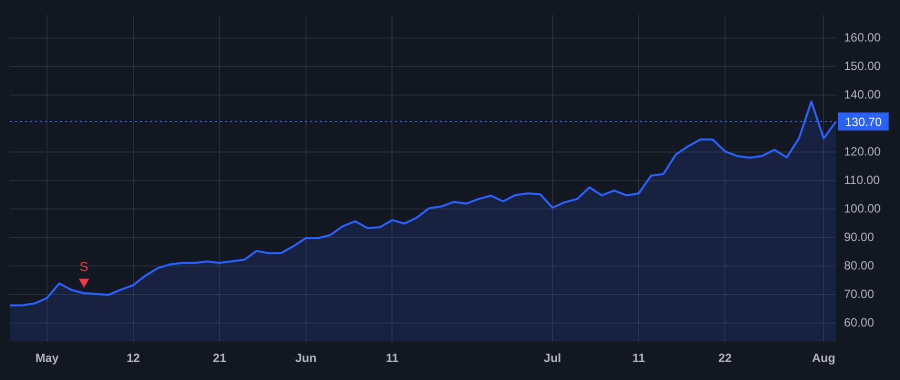 This screenshot has width=900, height=380. What do you see at coordinates (863, 208) in the screenshot?
I see `y-tick-label: 100.00` at bounding box center [863, 208].